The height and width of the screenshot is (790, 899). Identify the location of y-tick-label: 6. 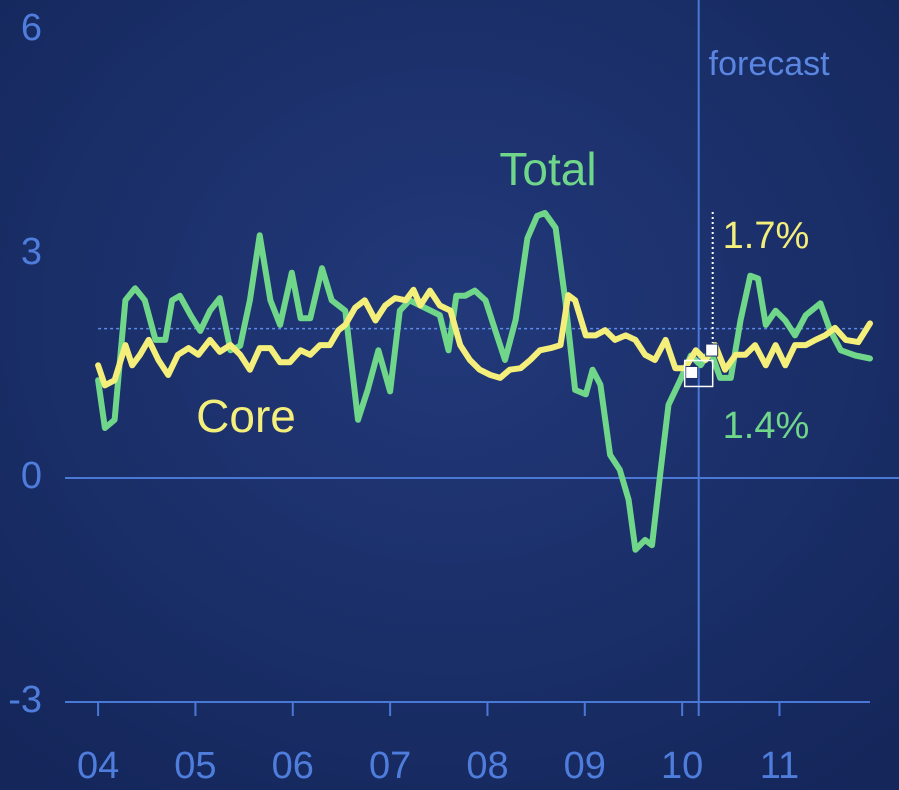
(31, 28).